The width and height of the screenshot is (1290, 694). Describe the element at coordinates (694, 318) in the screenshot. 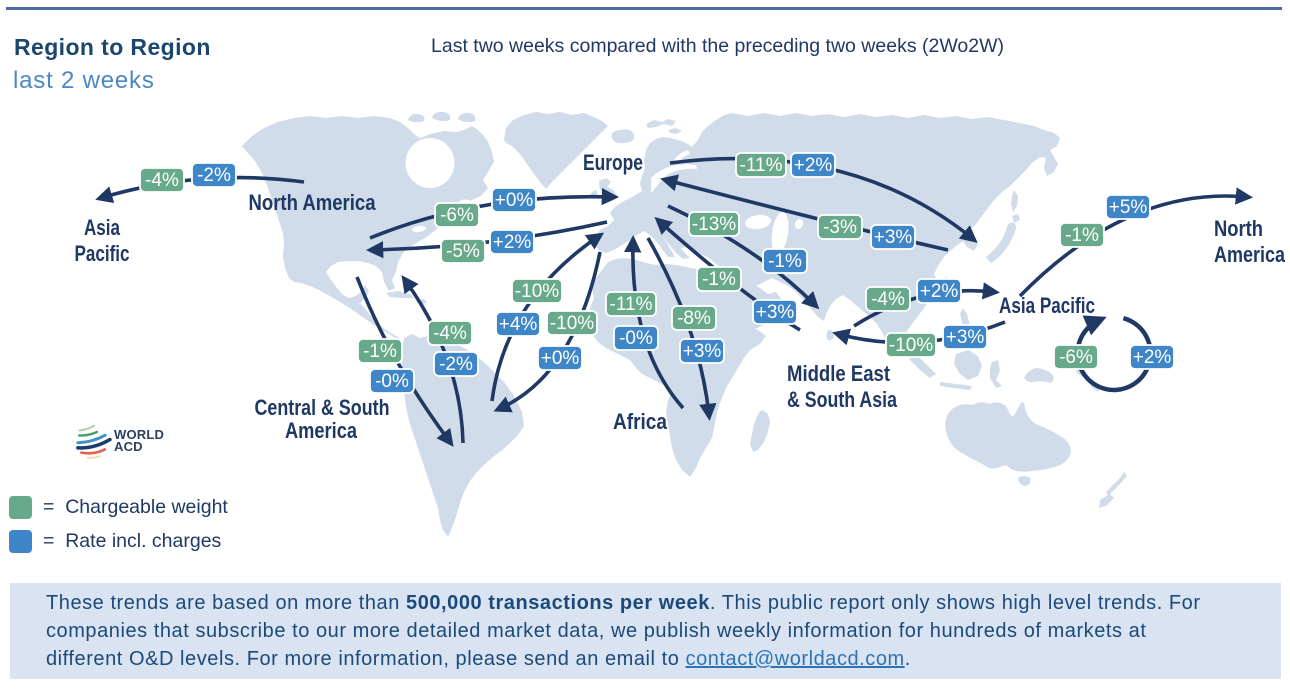

I see `svg-text: -8%` at that location.